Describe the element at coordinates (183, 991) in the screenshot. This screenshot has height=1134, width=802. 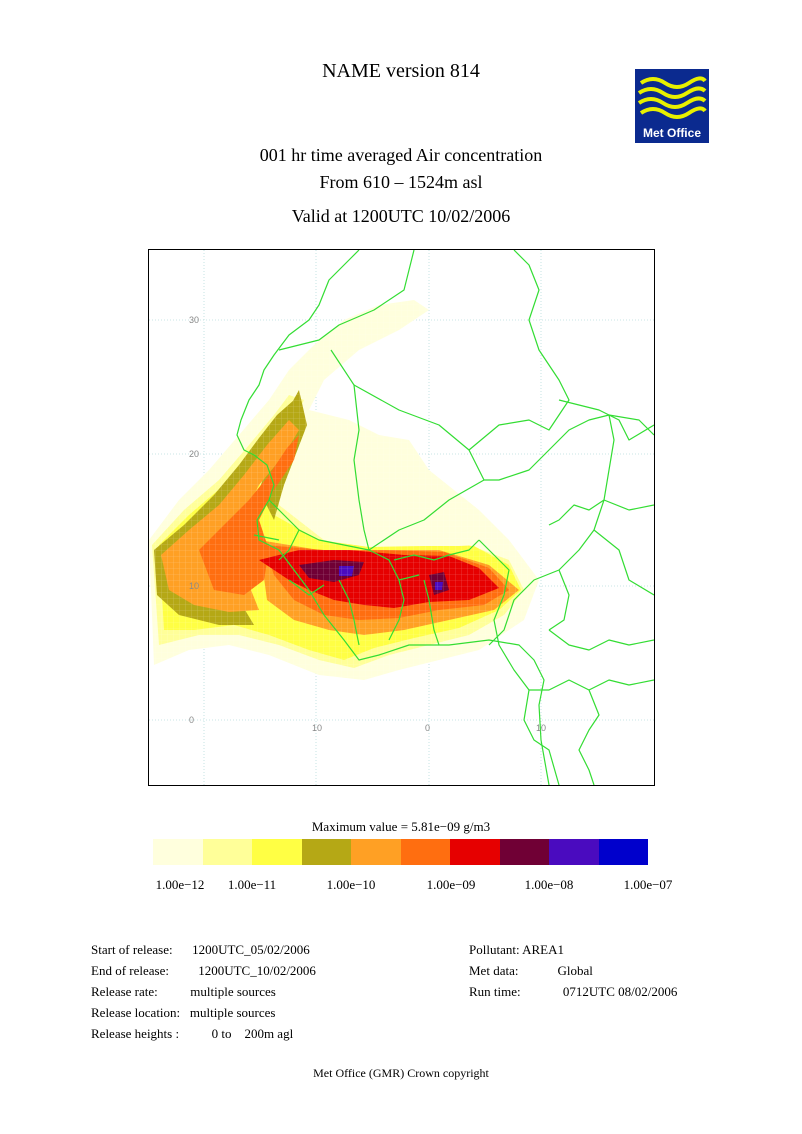
I see `release-rate: Release rate: multiple sources` at that location.